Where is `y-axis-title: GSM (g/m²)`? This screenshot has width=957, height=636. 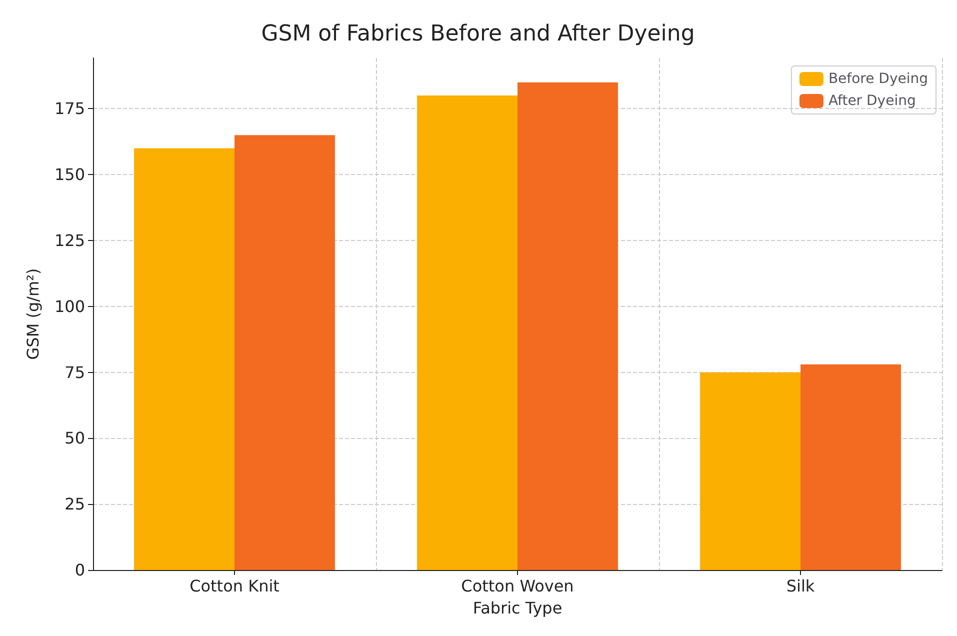 y-axis-title: GSM (g/m²) is located at coordinates (33, 314).